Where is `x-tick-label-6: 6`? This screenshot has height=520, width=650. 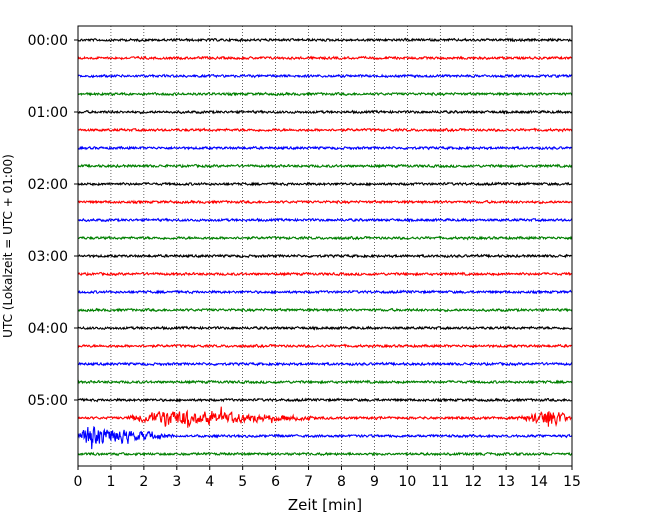
x-tick-label-6: 6 is located at coordinates (275, 482).